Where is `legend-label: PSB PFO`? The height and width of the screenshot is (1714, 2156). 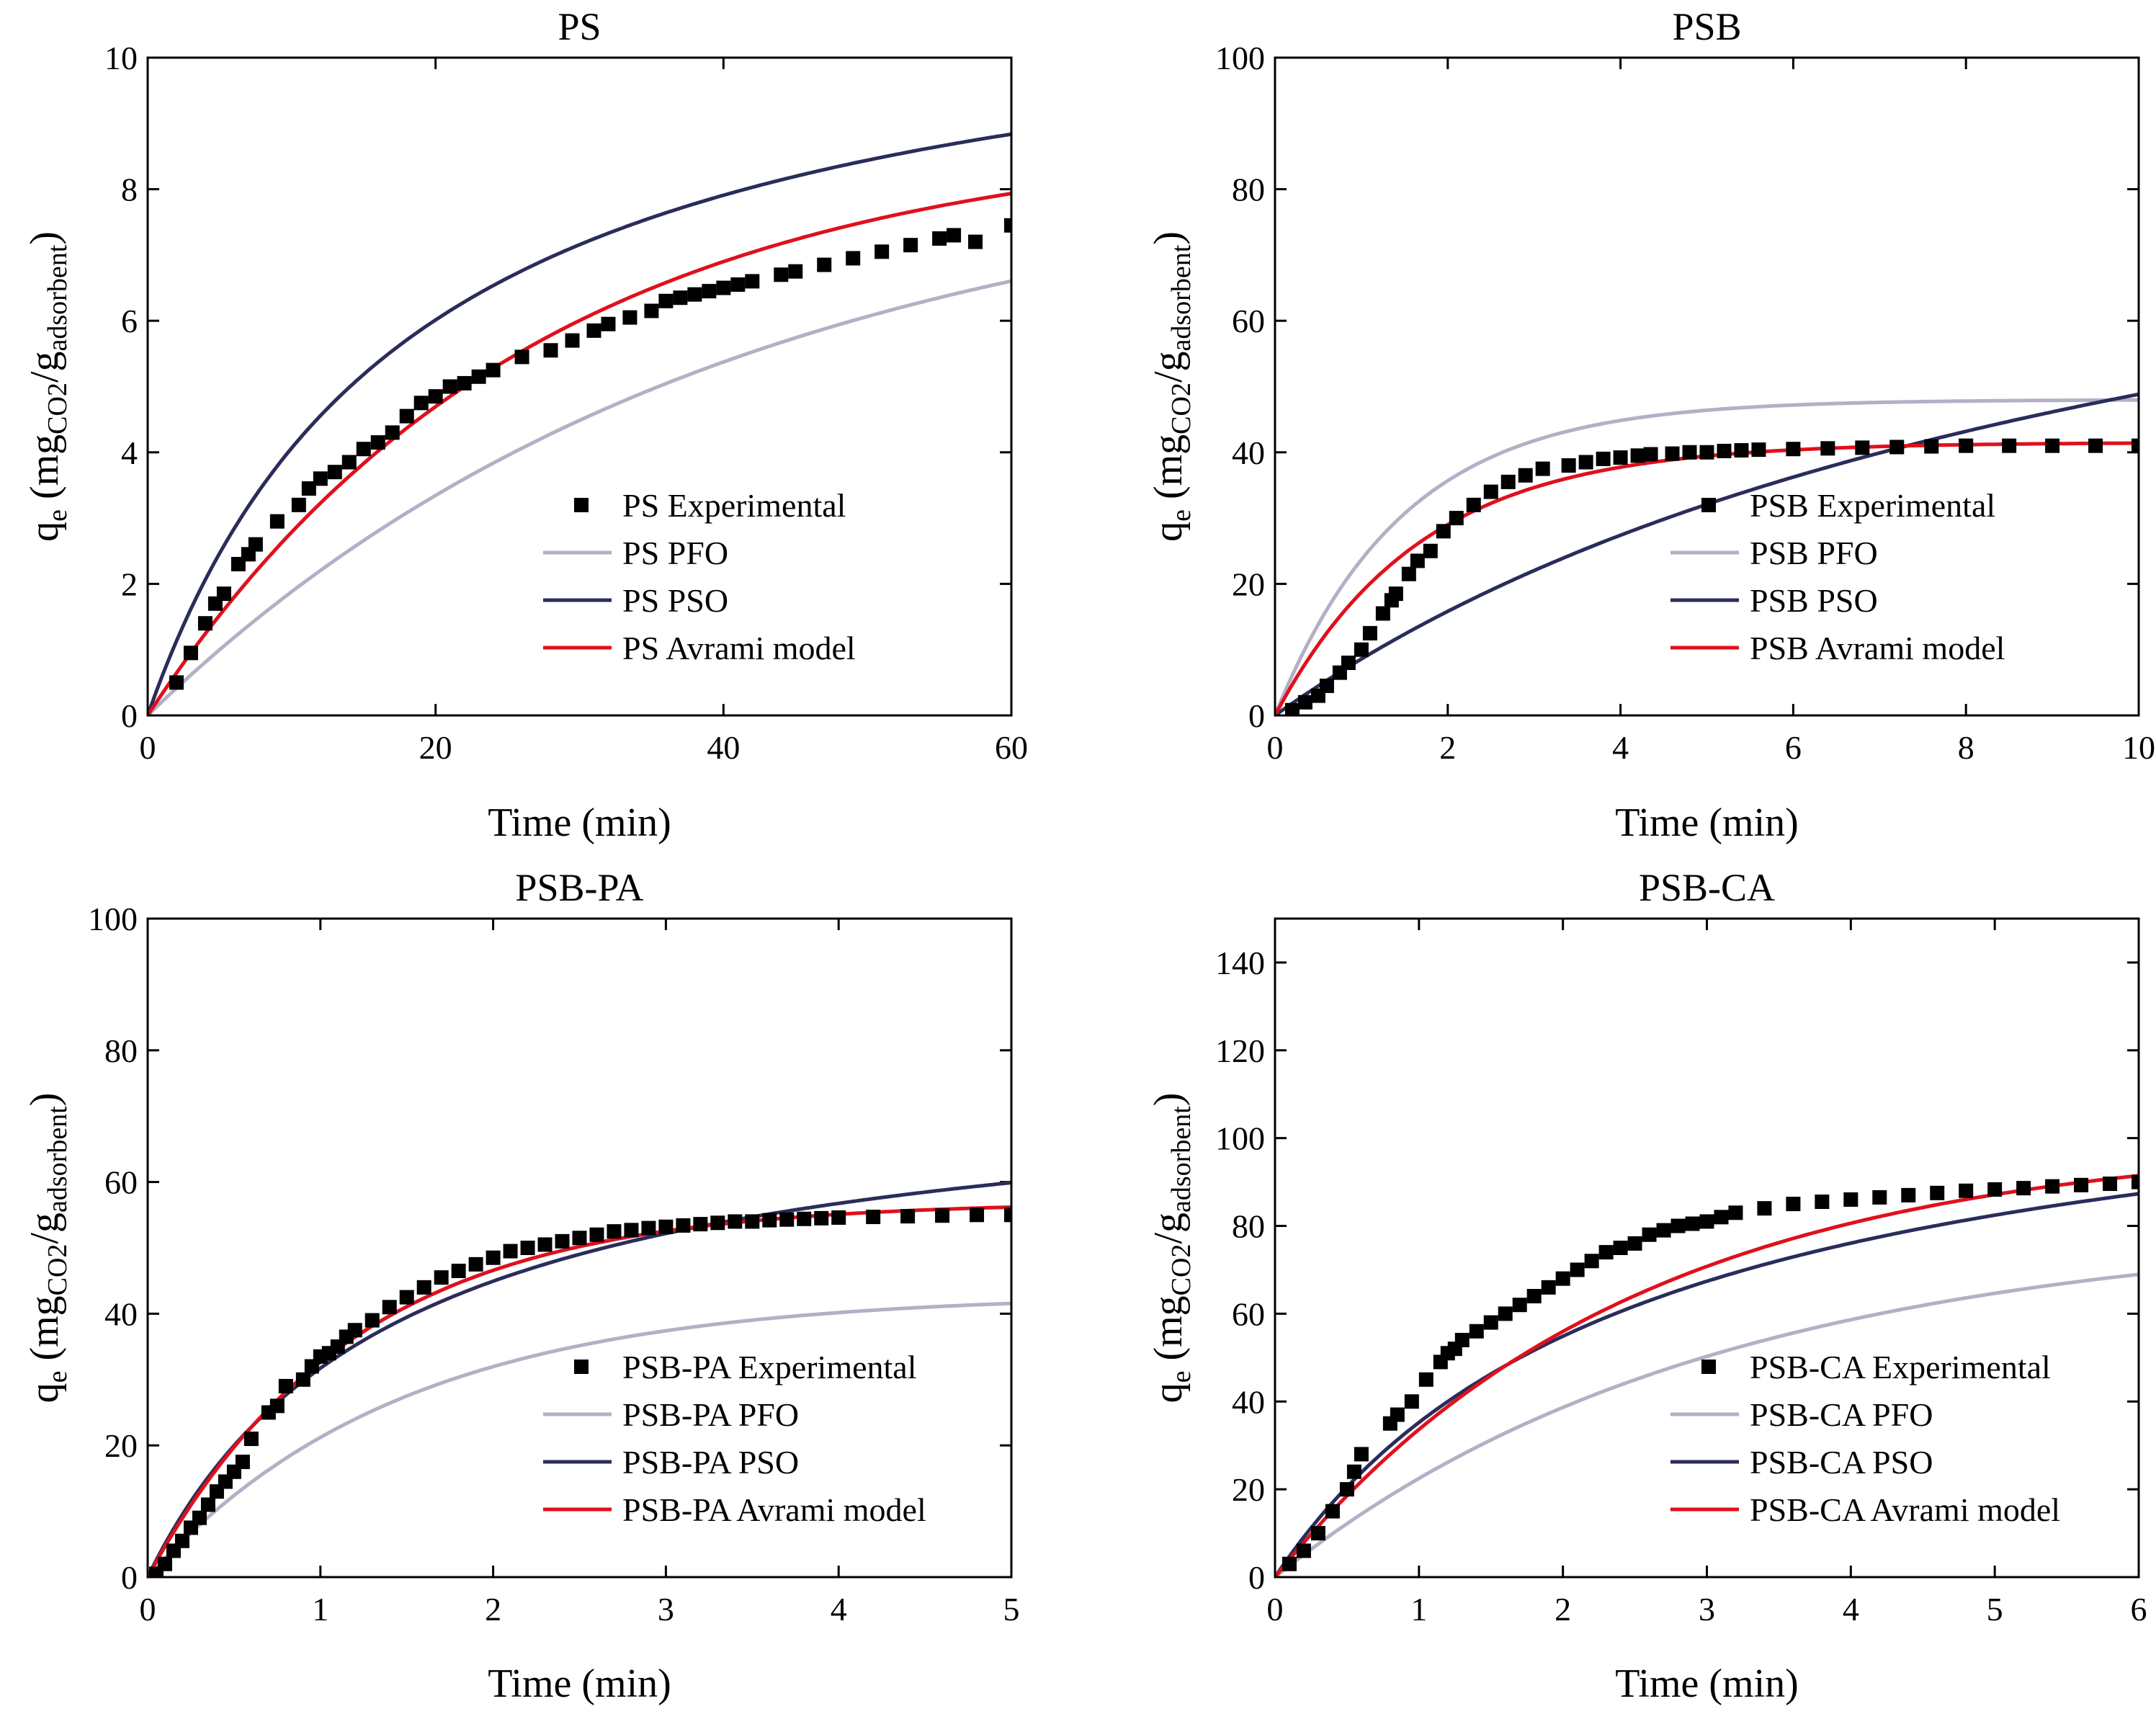 legend-label: PSB PFO is located at coordinates (1814, 553).